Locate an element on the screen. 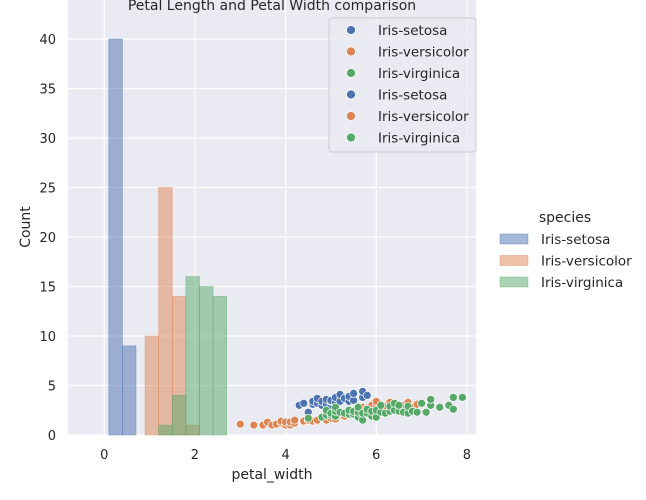 The image size is (646, 500). y-tick-label: 5 is located at coordinates (52, 387).